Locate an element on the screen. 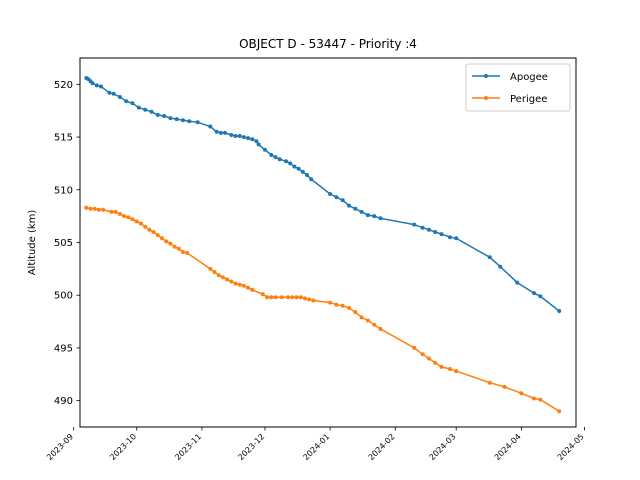 This screenshot has height=480, width=640. y-tick-label: 510 is located at coordinates (63, 190).